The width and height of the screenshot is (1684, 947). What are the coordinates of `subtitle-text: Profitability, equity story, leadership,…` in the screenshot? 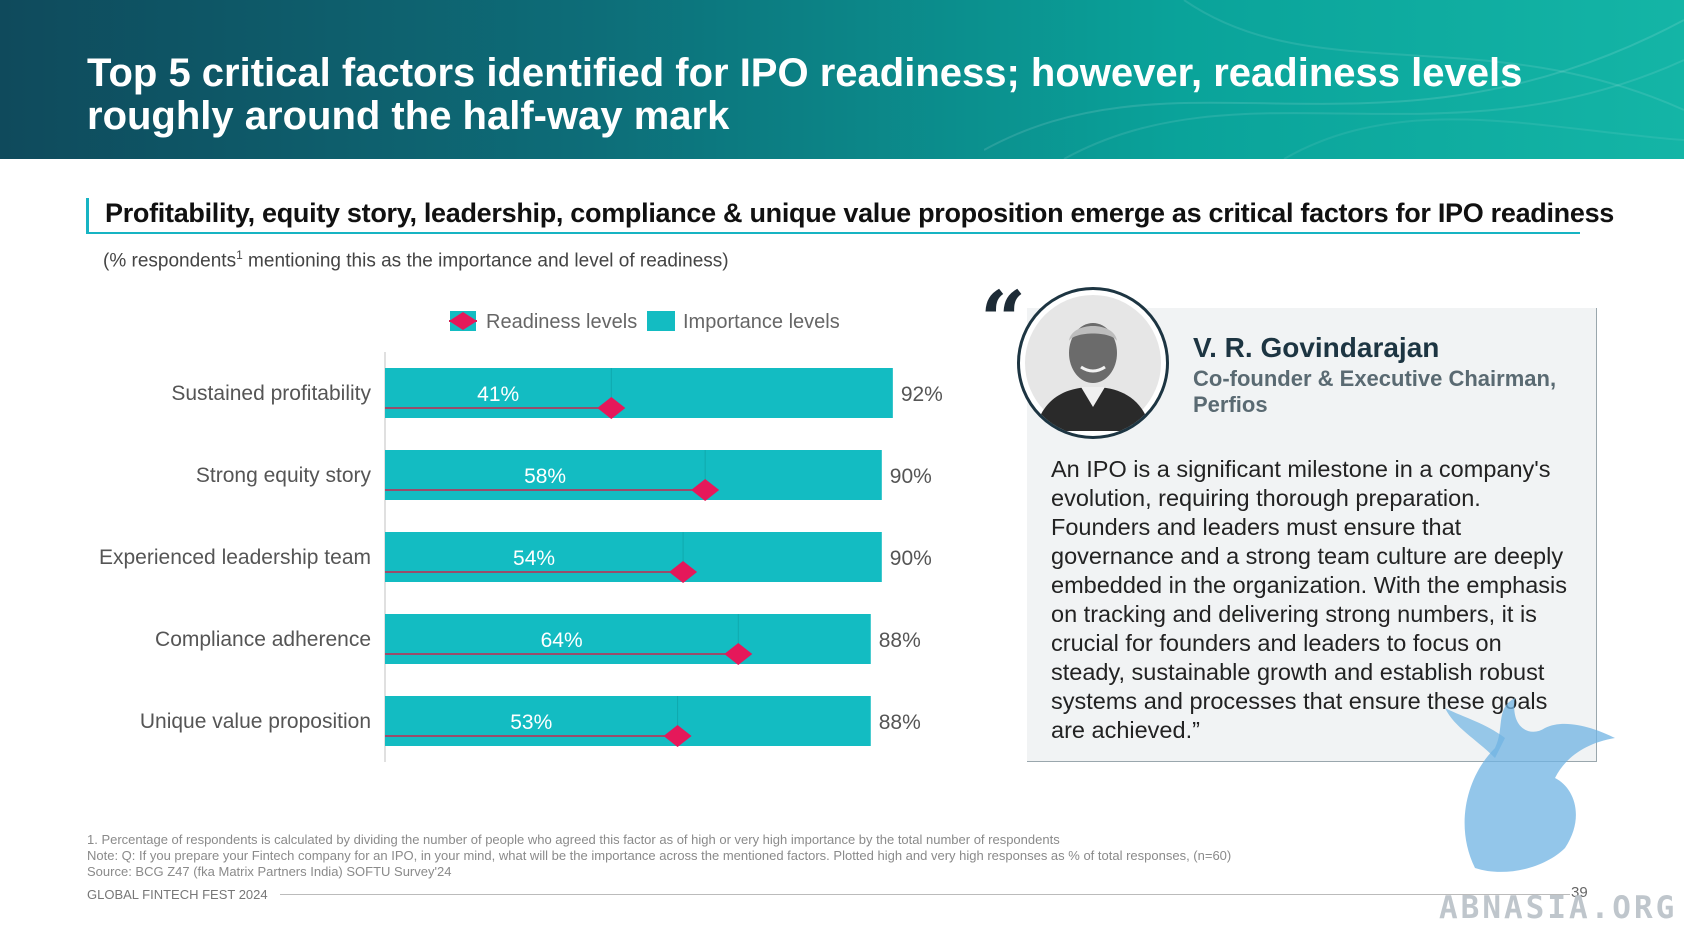 It's located at (860, 213).